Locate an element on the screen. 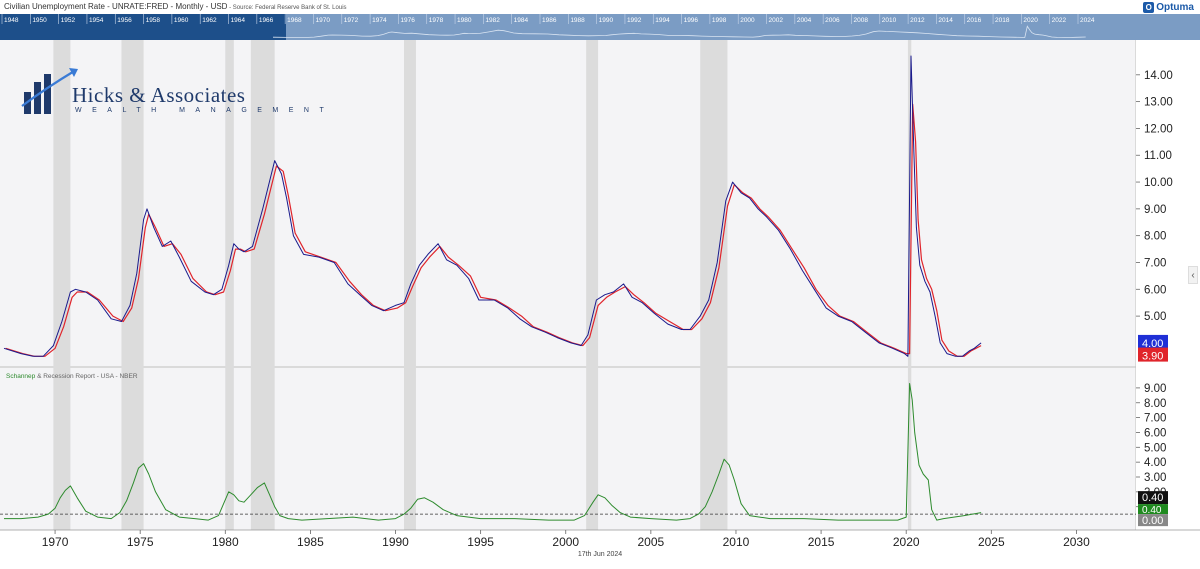 This screenshot has width=1200, height=569. x-tick-label: 2010 is located at coordinates (736, 542).